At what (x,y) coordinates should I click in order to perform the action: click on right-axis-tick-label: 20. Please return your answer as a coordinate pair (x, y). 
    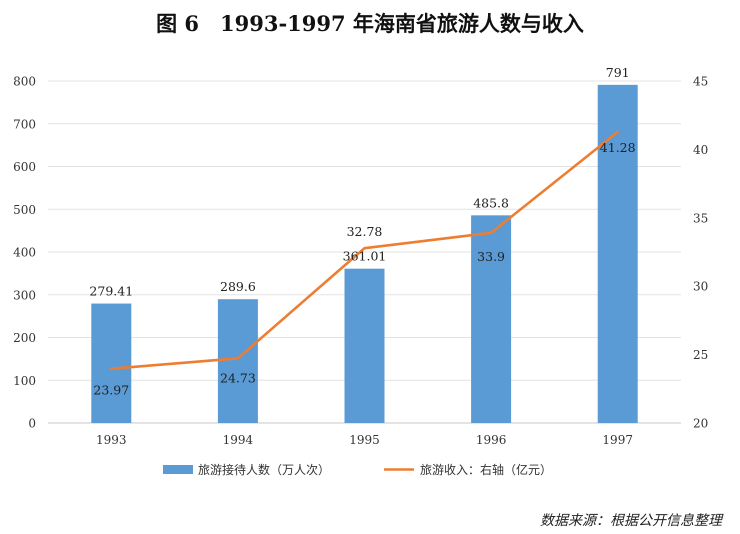
    Looking at the image, I should click on (700, 424).